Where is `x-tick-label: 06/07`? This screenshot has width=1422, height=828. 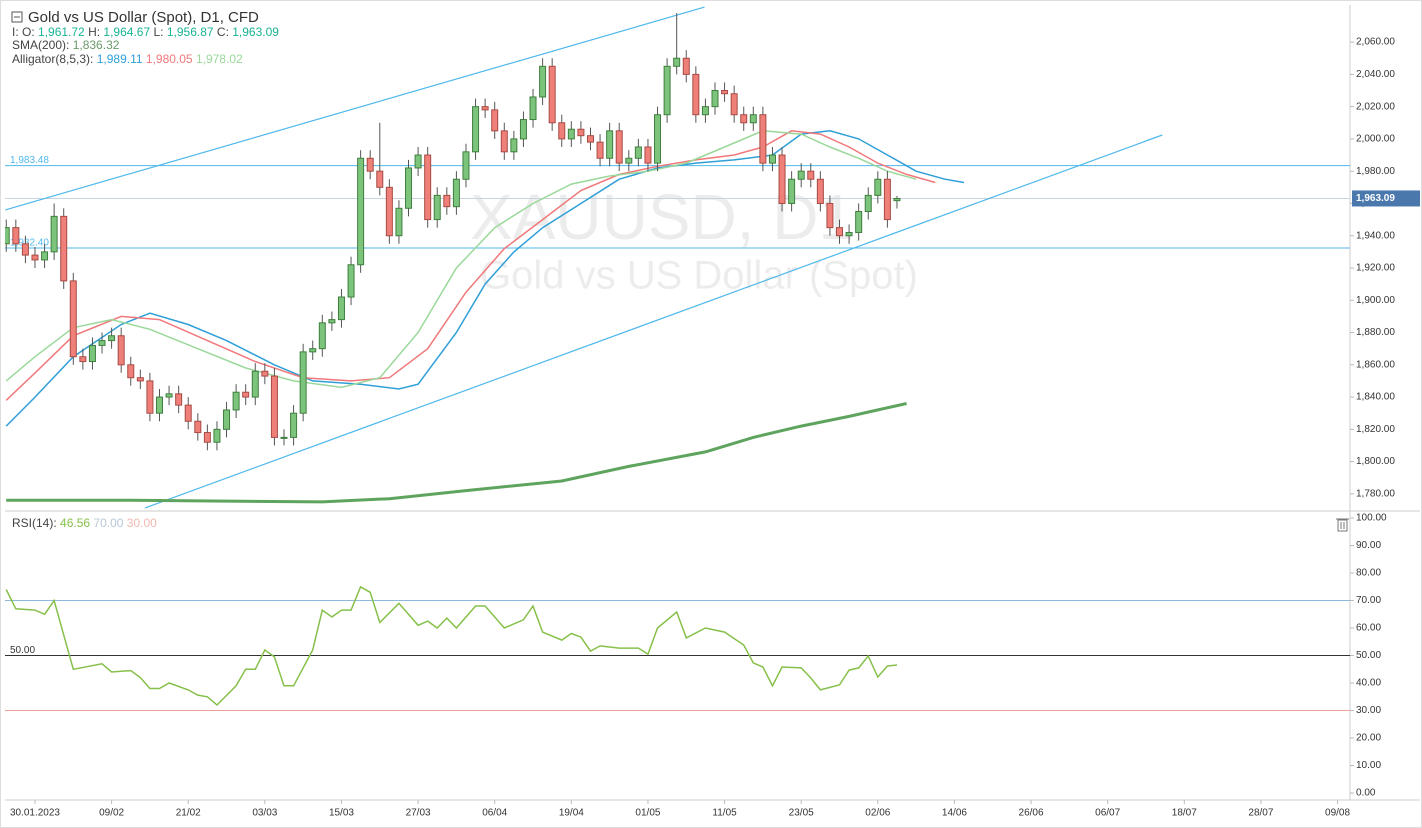
x-tick-label: 06/07 is located at coordinates (1107, 813).